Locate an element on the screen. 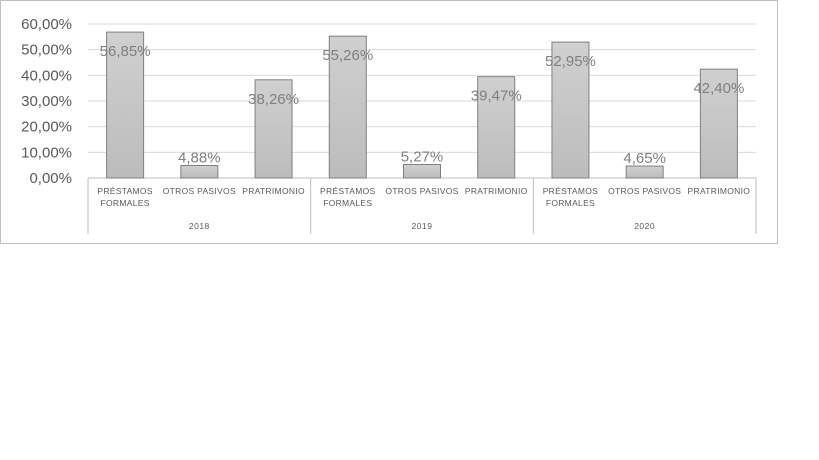 Image resolution: width=819 pixels, height=460 pixels. y-tick-label: 60,00% is located at coordinates (46, 24).